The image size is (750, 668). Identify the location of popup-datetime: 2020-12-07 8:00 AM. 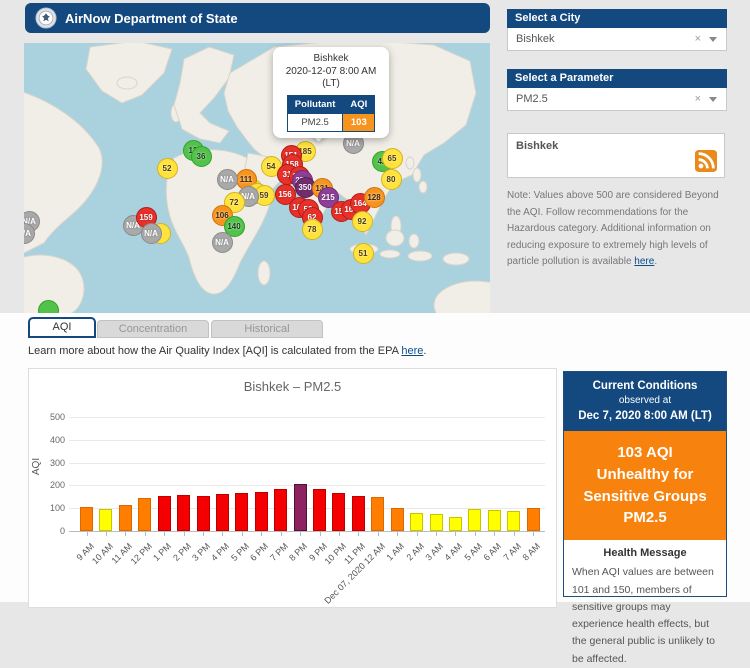
(331, 71).